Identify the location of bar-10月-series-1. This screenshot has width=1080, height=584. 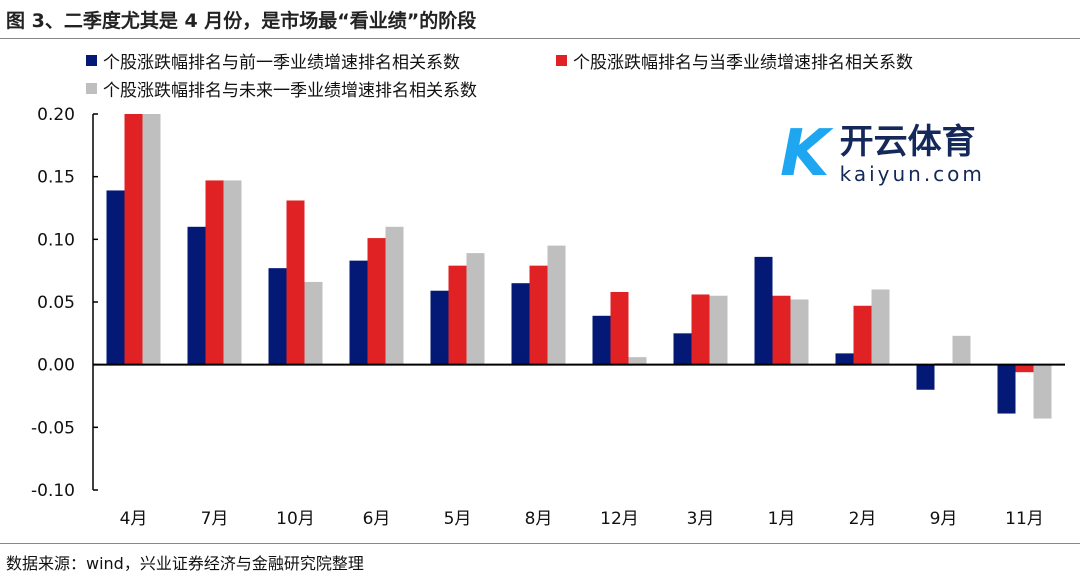
(277, 316).